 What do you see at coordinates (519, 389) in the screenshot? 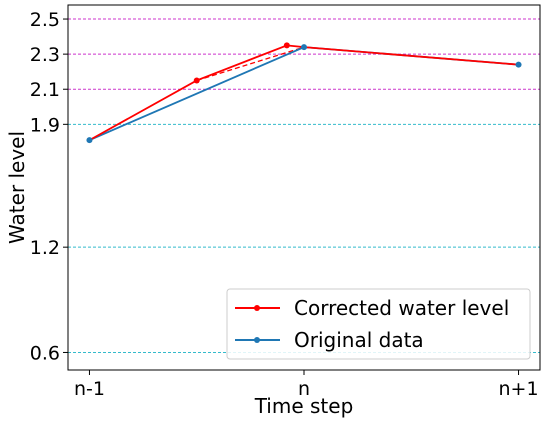
I see `x-tick-label: n+1` at bounding box center [519, 389].